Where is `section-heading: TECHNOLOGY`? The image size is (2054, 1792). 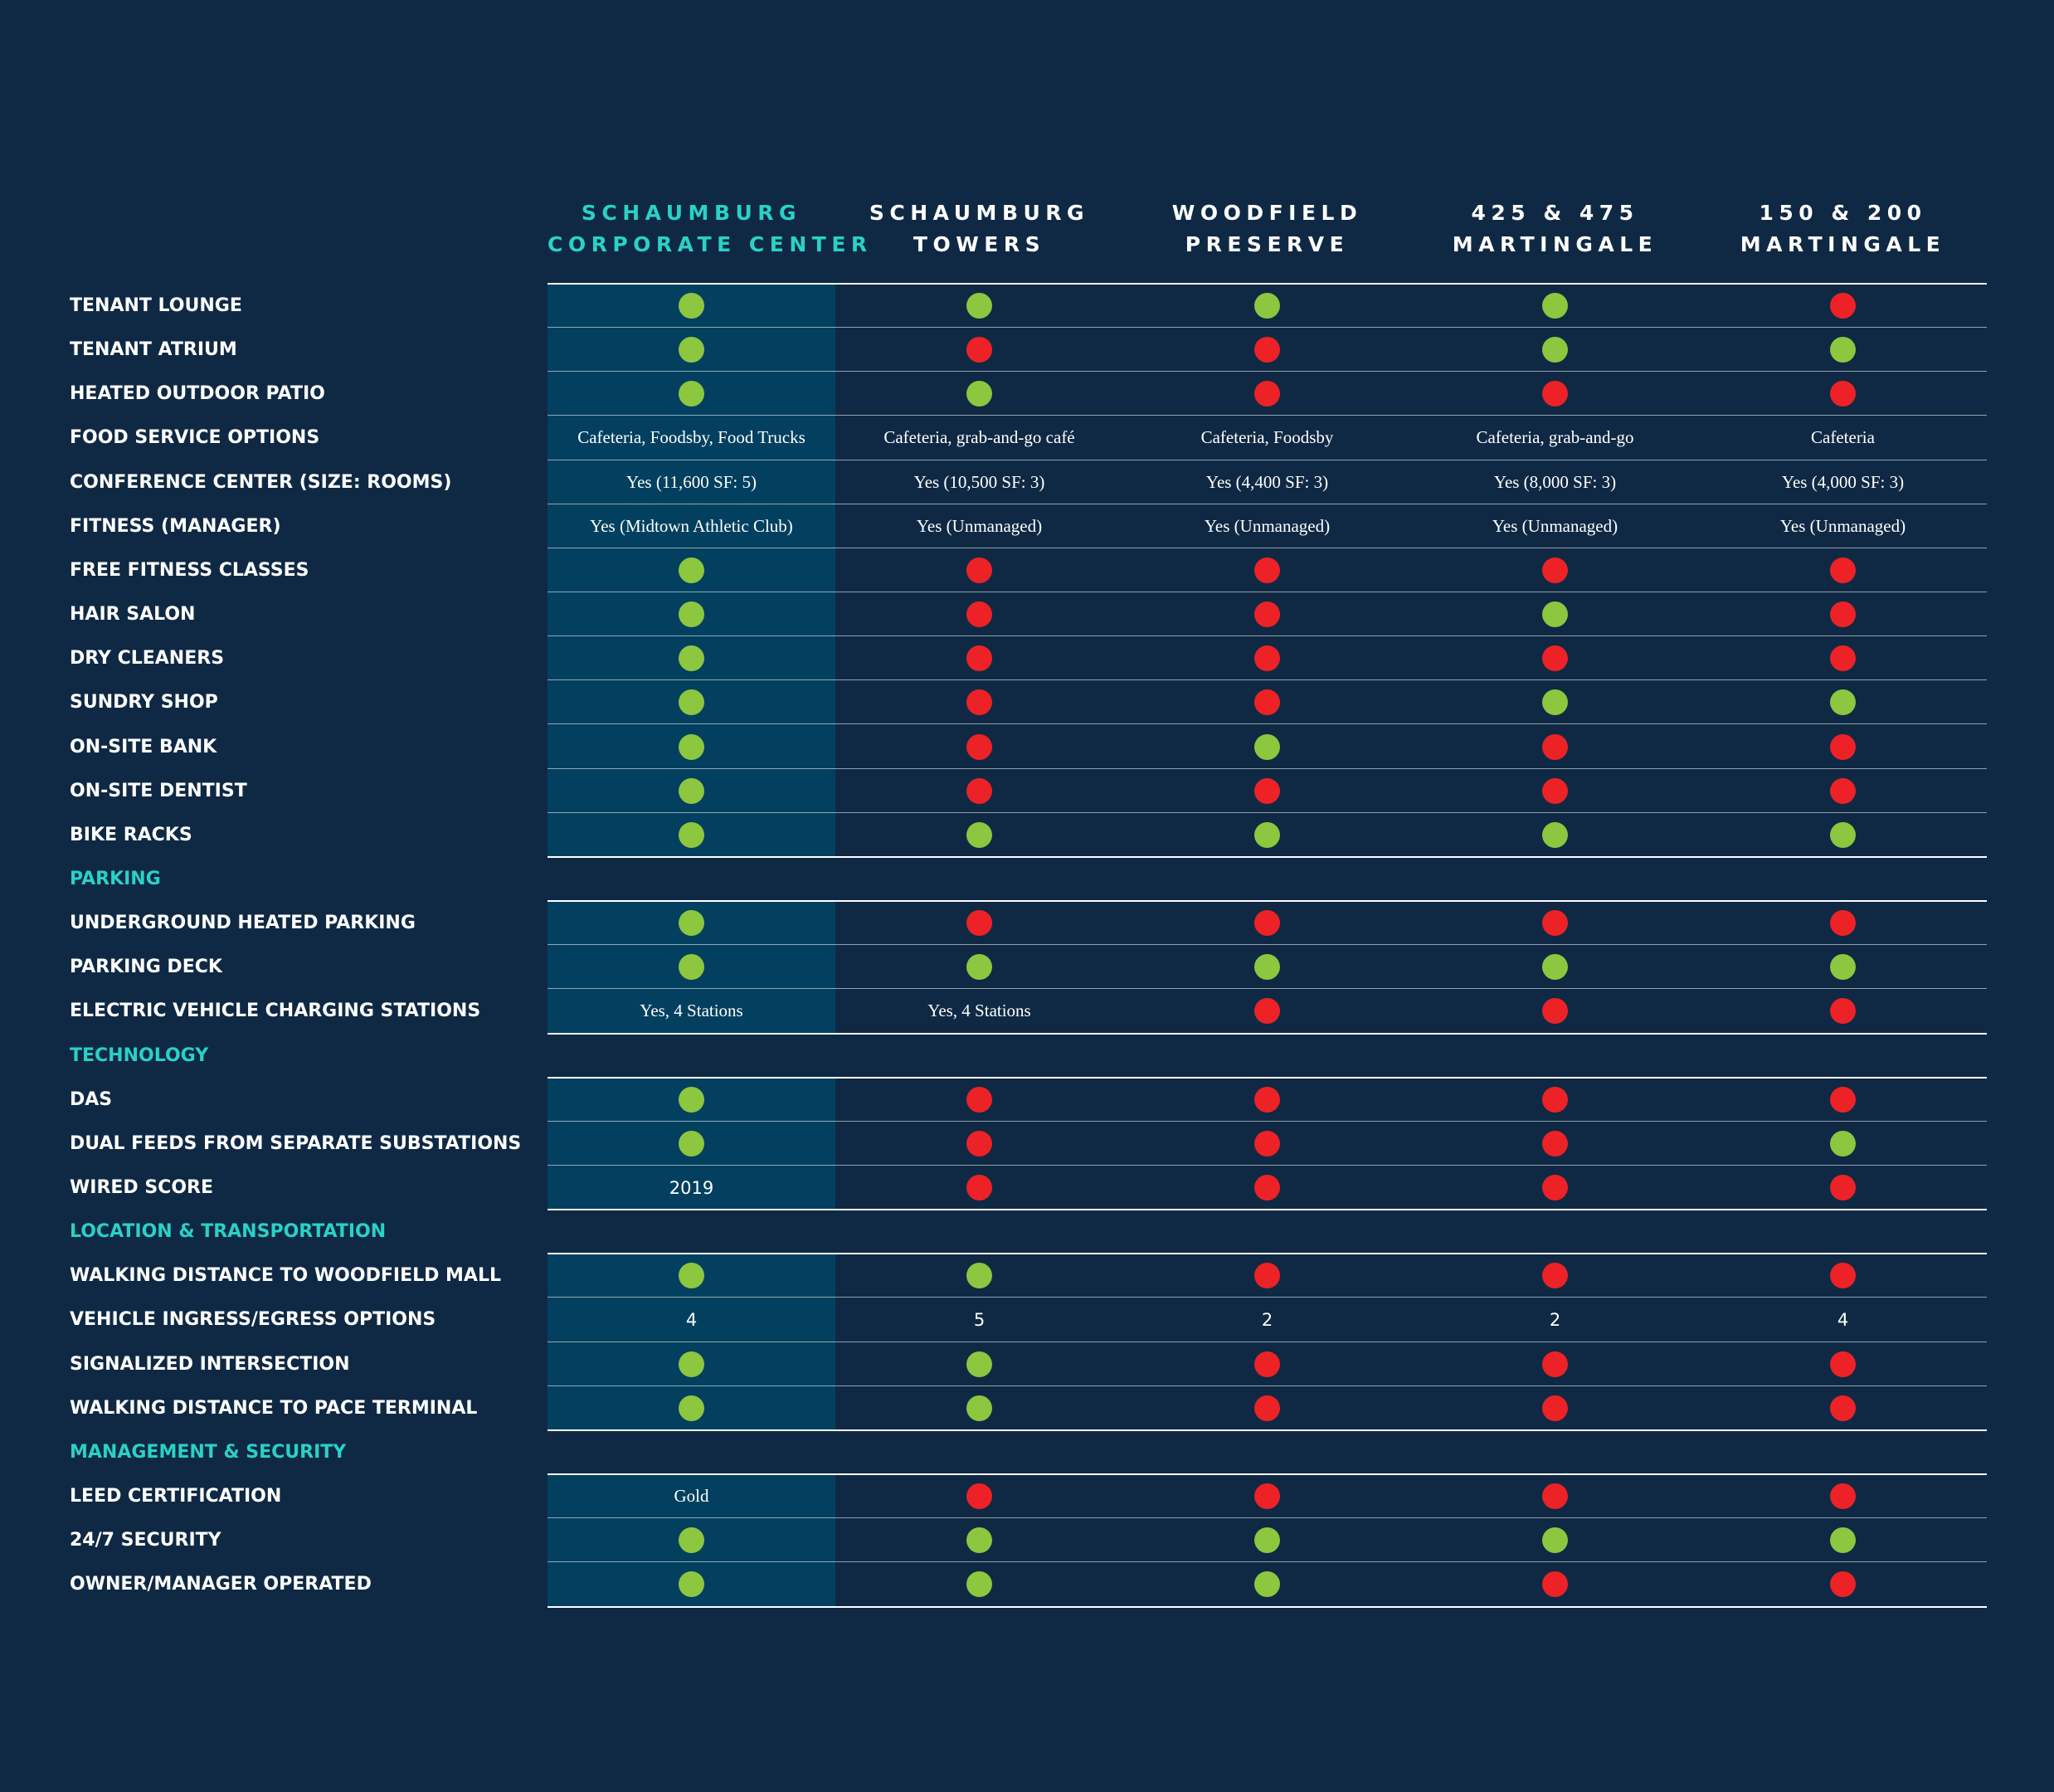
section-heading: TECHNOLOGY is located at coordinates (139, 1055).